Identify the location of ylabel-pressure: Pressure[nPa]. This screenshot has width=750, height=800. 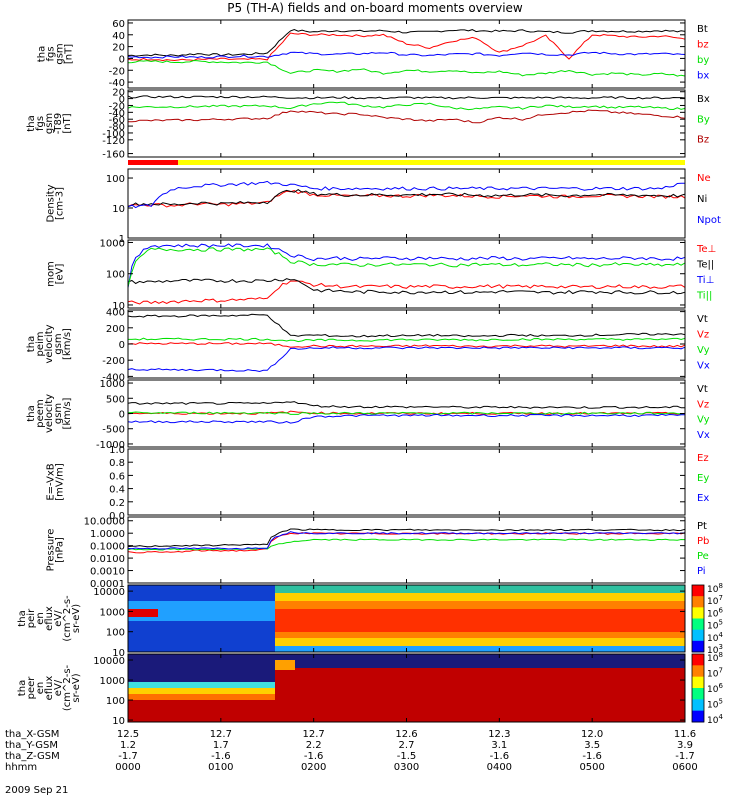
(56, 550).